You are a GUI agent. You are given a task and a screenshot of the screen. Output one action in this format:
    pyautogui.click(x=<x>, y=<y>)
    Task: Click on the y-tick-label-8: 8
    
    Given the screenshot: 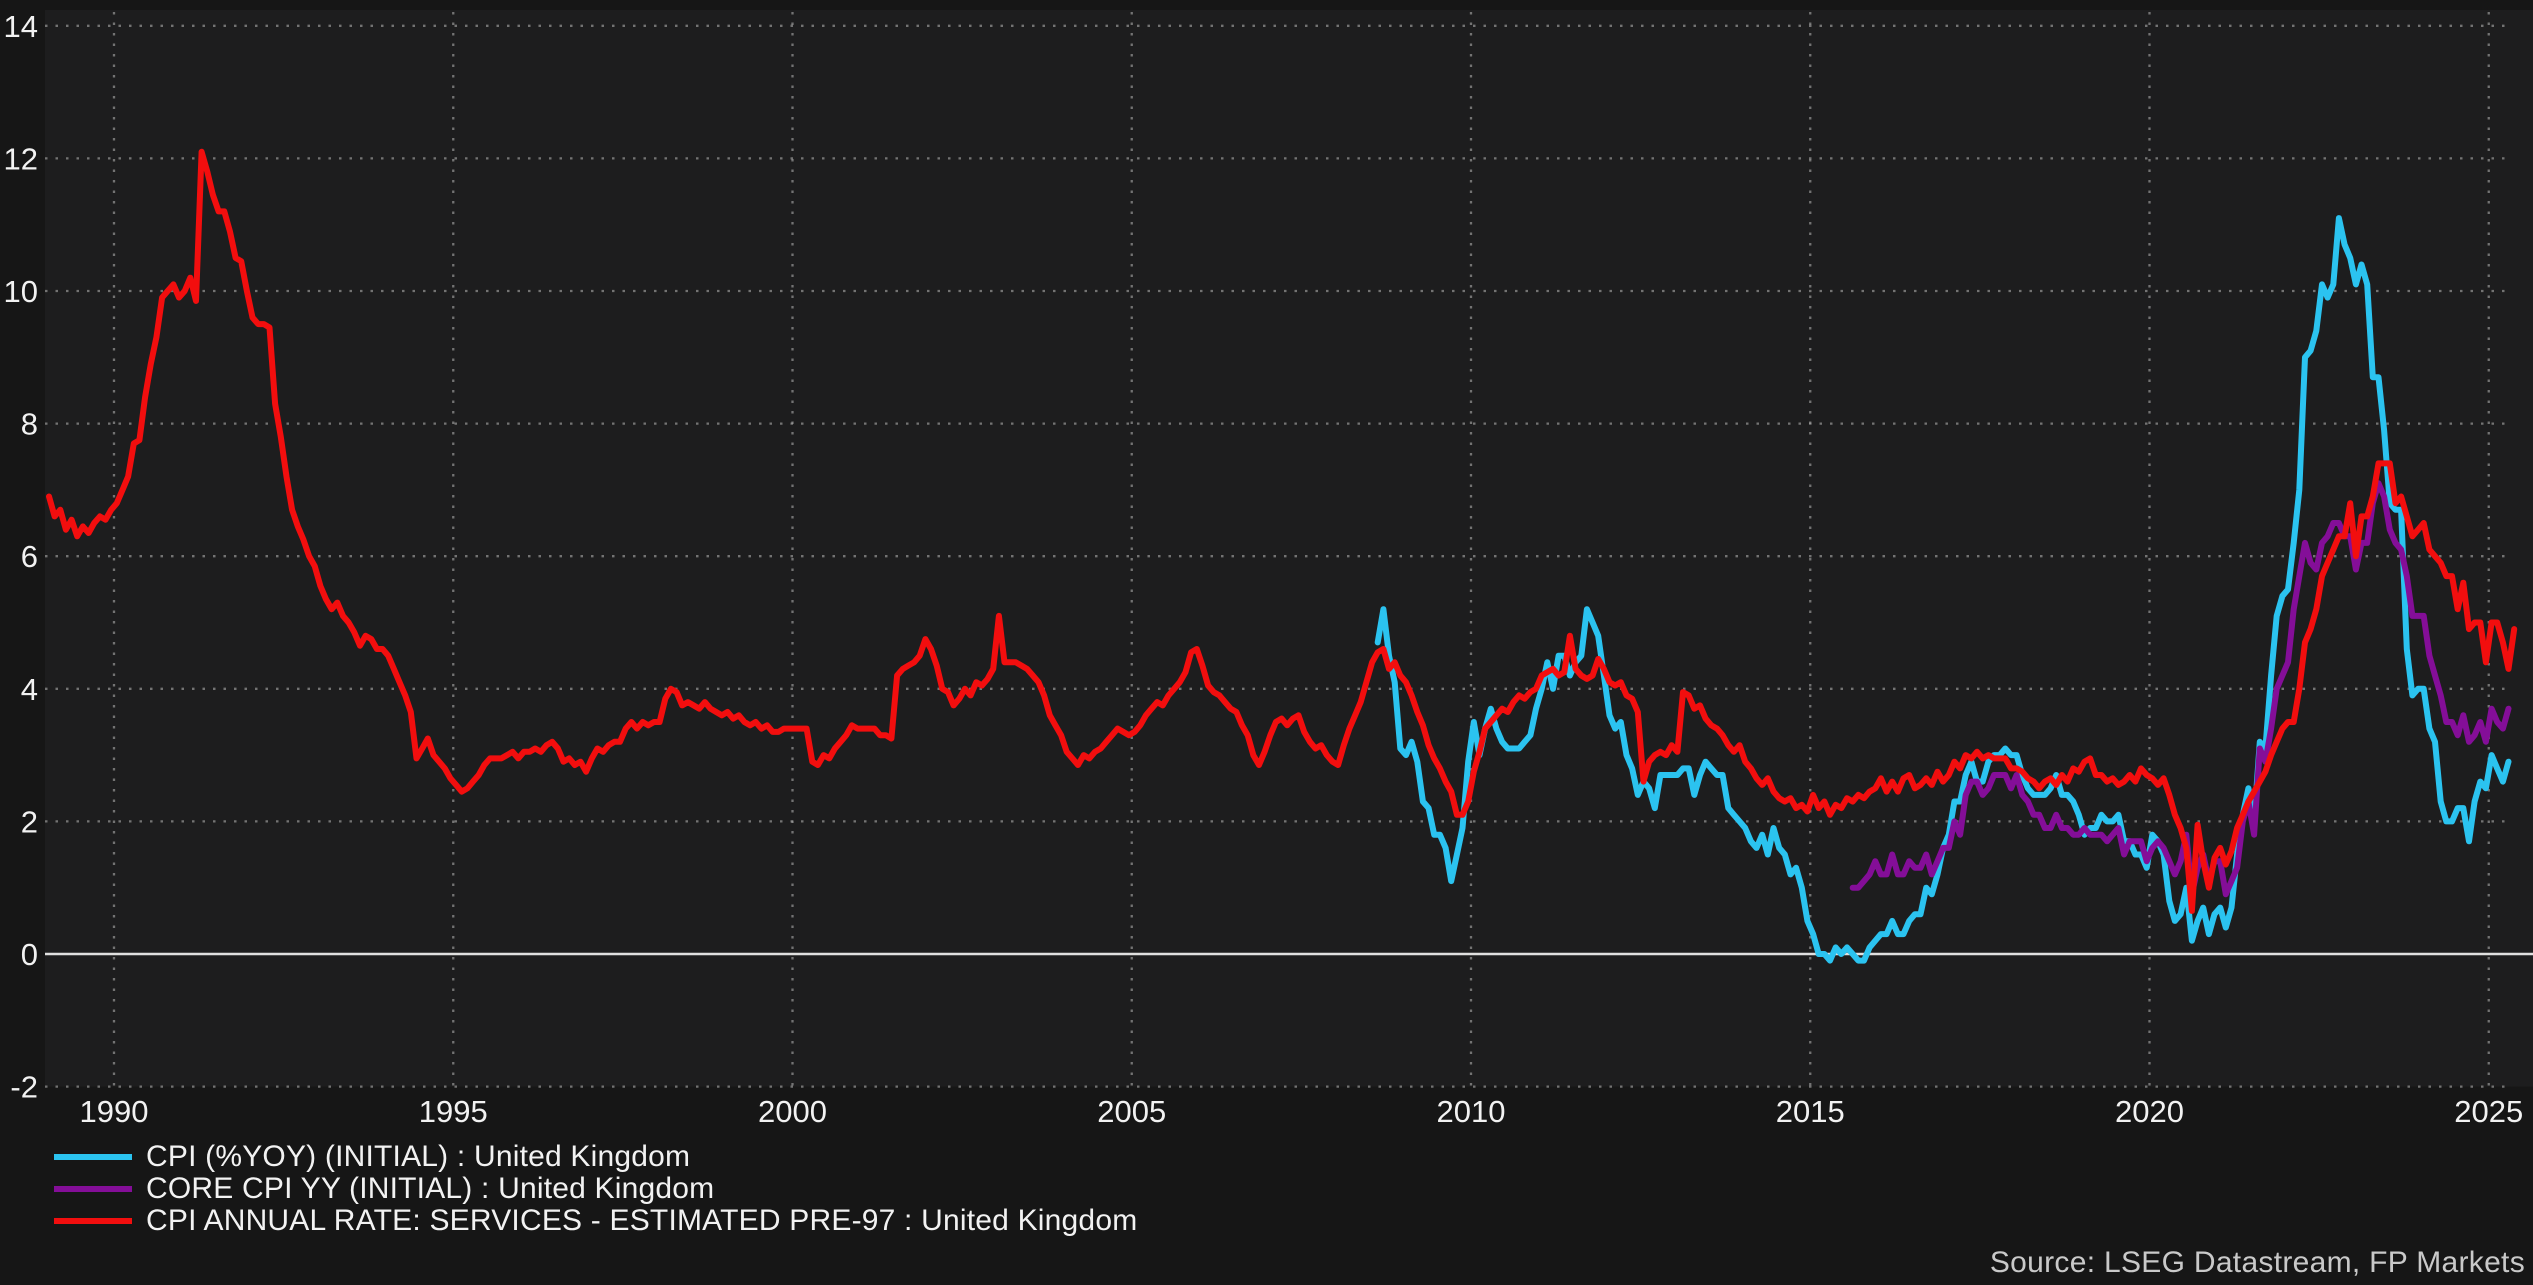 What is the action you would take?
    pyautogui.click(x=29, y=424)
    